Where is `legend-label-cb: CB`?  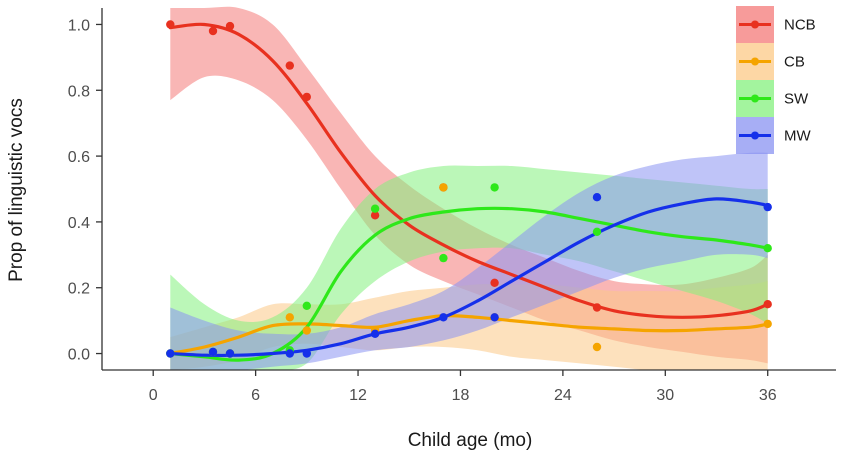
legend-label-cb: CB is located at coordinates (794, 62).